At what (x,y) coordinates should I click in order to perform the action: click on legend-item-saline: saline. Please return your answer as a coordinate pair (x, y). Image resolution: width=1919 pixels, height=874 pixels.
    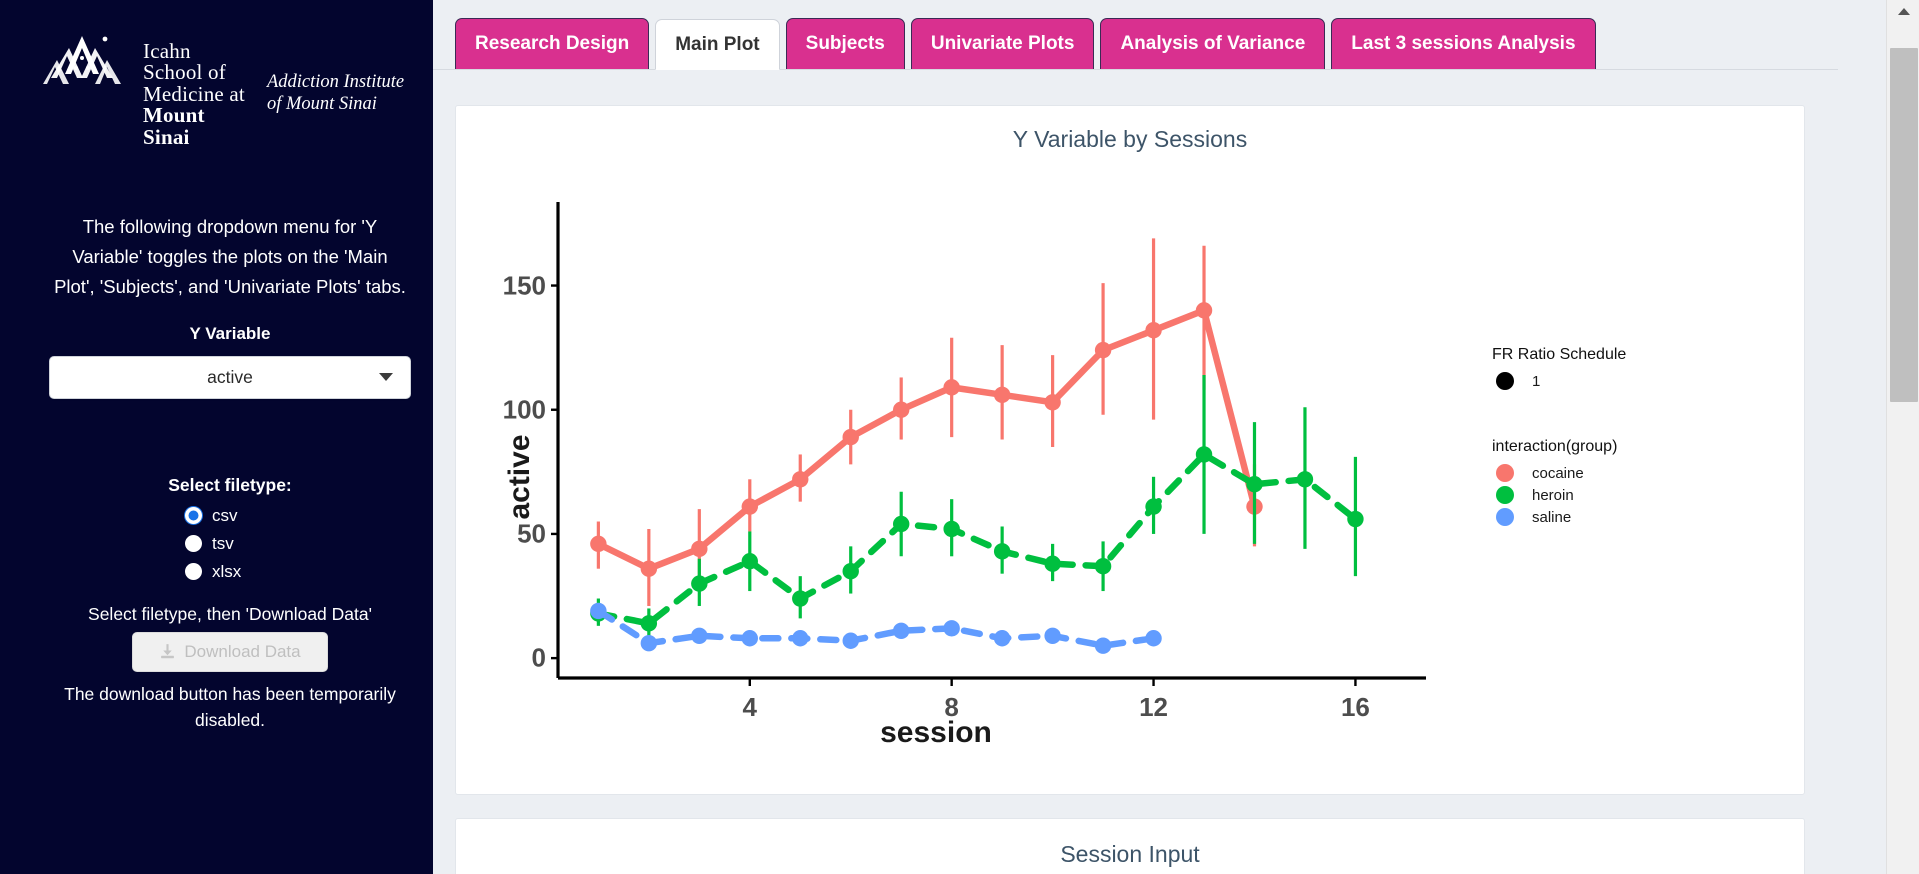
    Looking at the image, I should click on (1607, 517).